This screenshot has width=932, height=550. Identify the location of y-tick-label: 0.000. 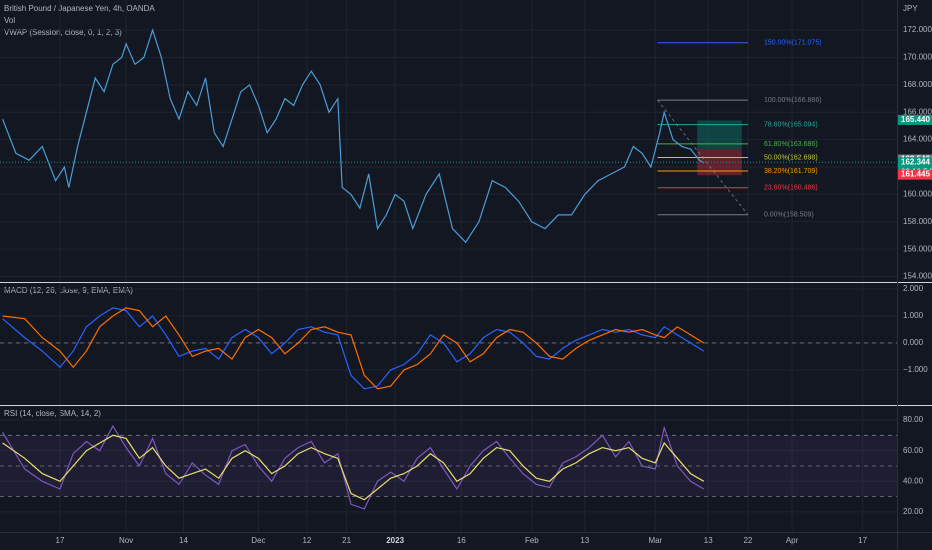
(913, 342).